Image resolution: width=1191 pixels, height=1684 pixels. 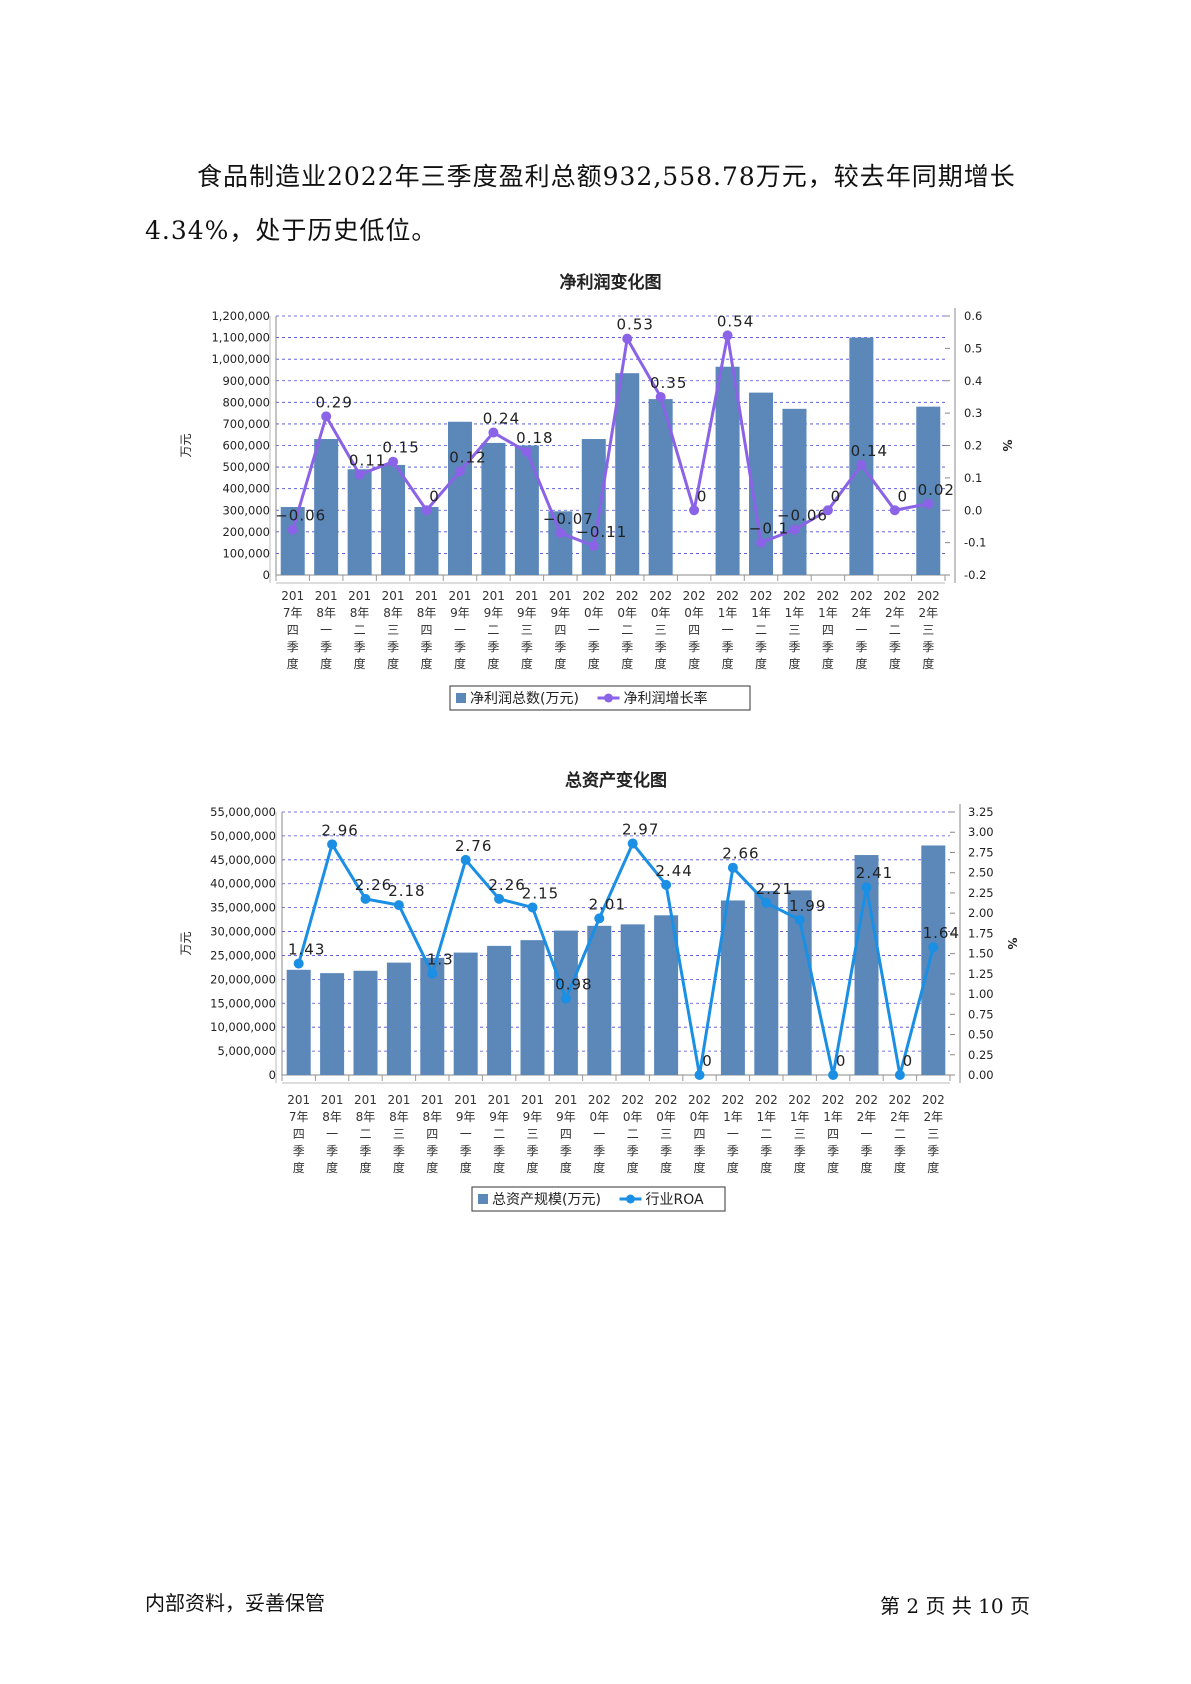 I want to click on footer-page-number: 第 2 页 共 10 页, so click(x=955, y=1606).